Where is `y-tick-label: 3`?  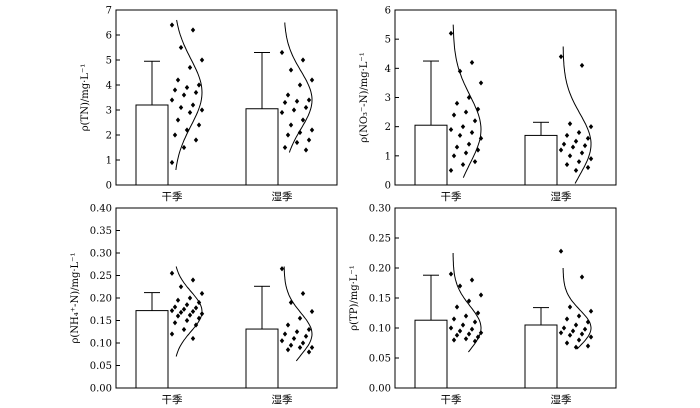 y-tick-label: 3 is located at coordinates (109, 111).